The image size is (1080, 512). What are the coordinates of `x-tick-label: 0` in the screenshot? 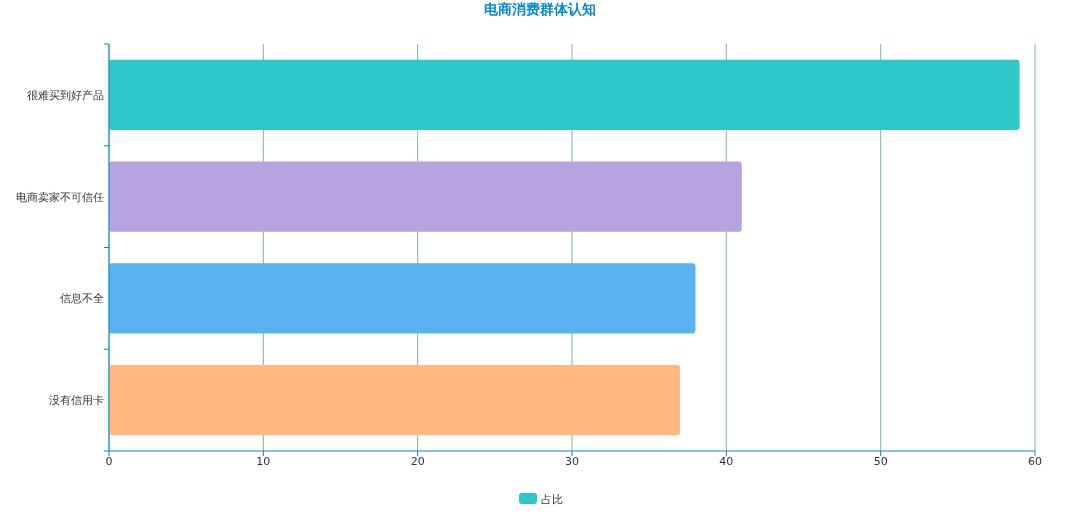 It's located at (109, 461).